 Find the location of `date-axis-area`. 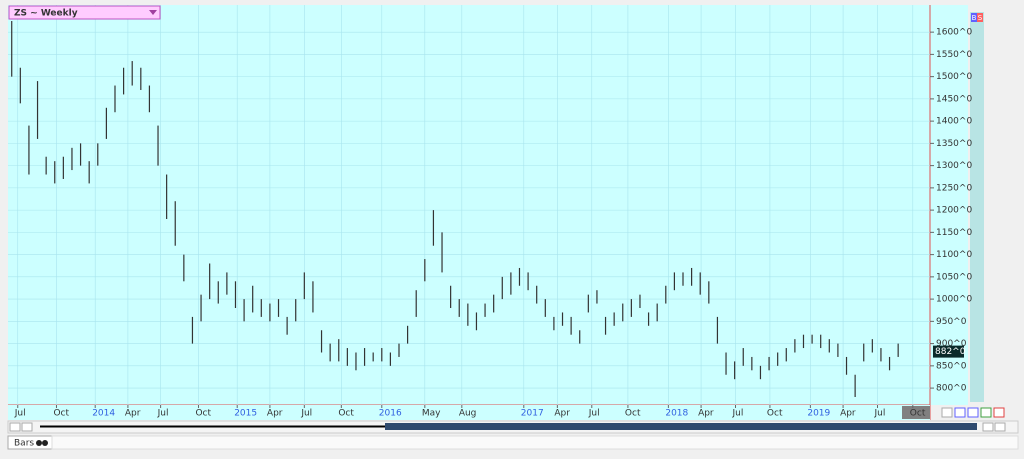

date-axis-area is located at coordinates (469, 412).